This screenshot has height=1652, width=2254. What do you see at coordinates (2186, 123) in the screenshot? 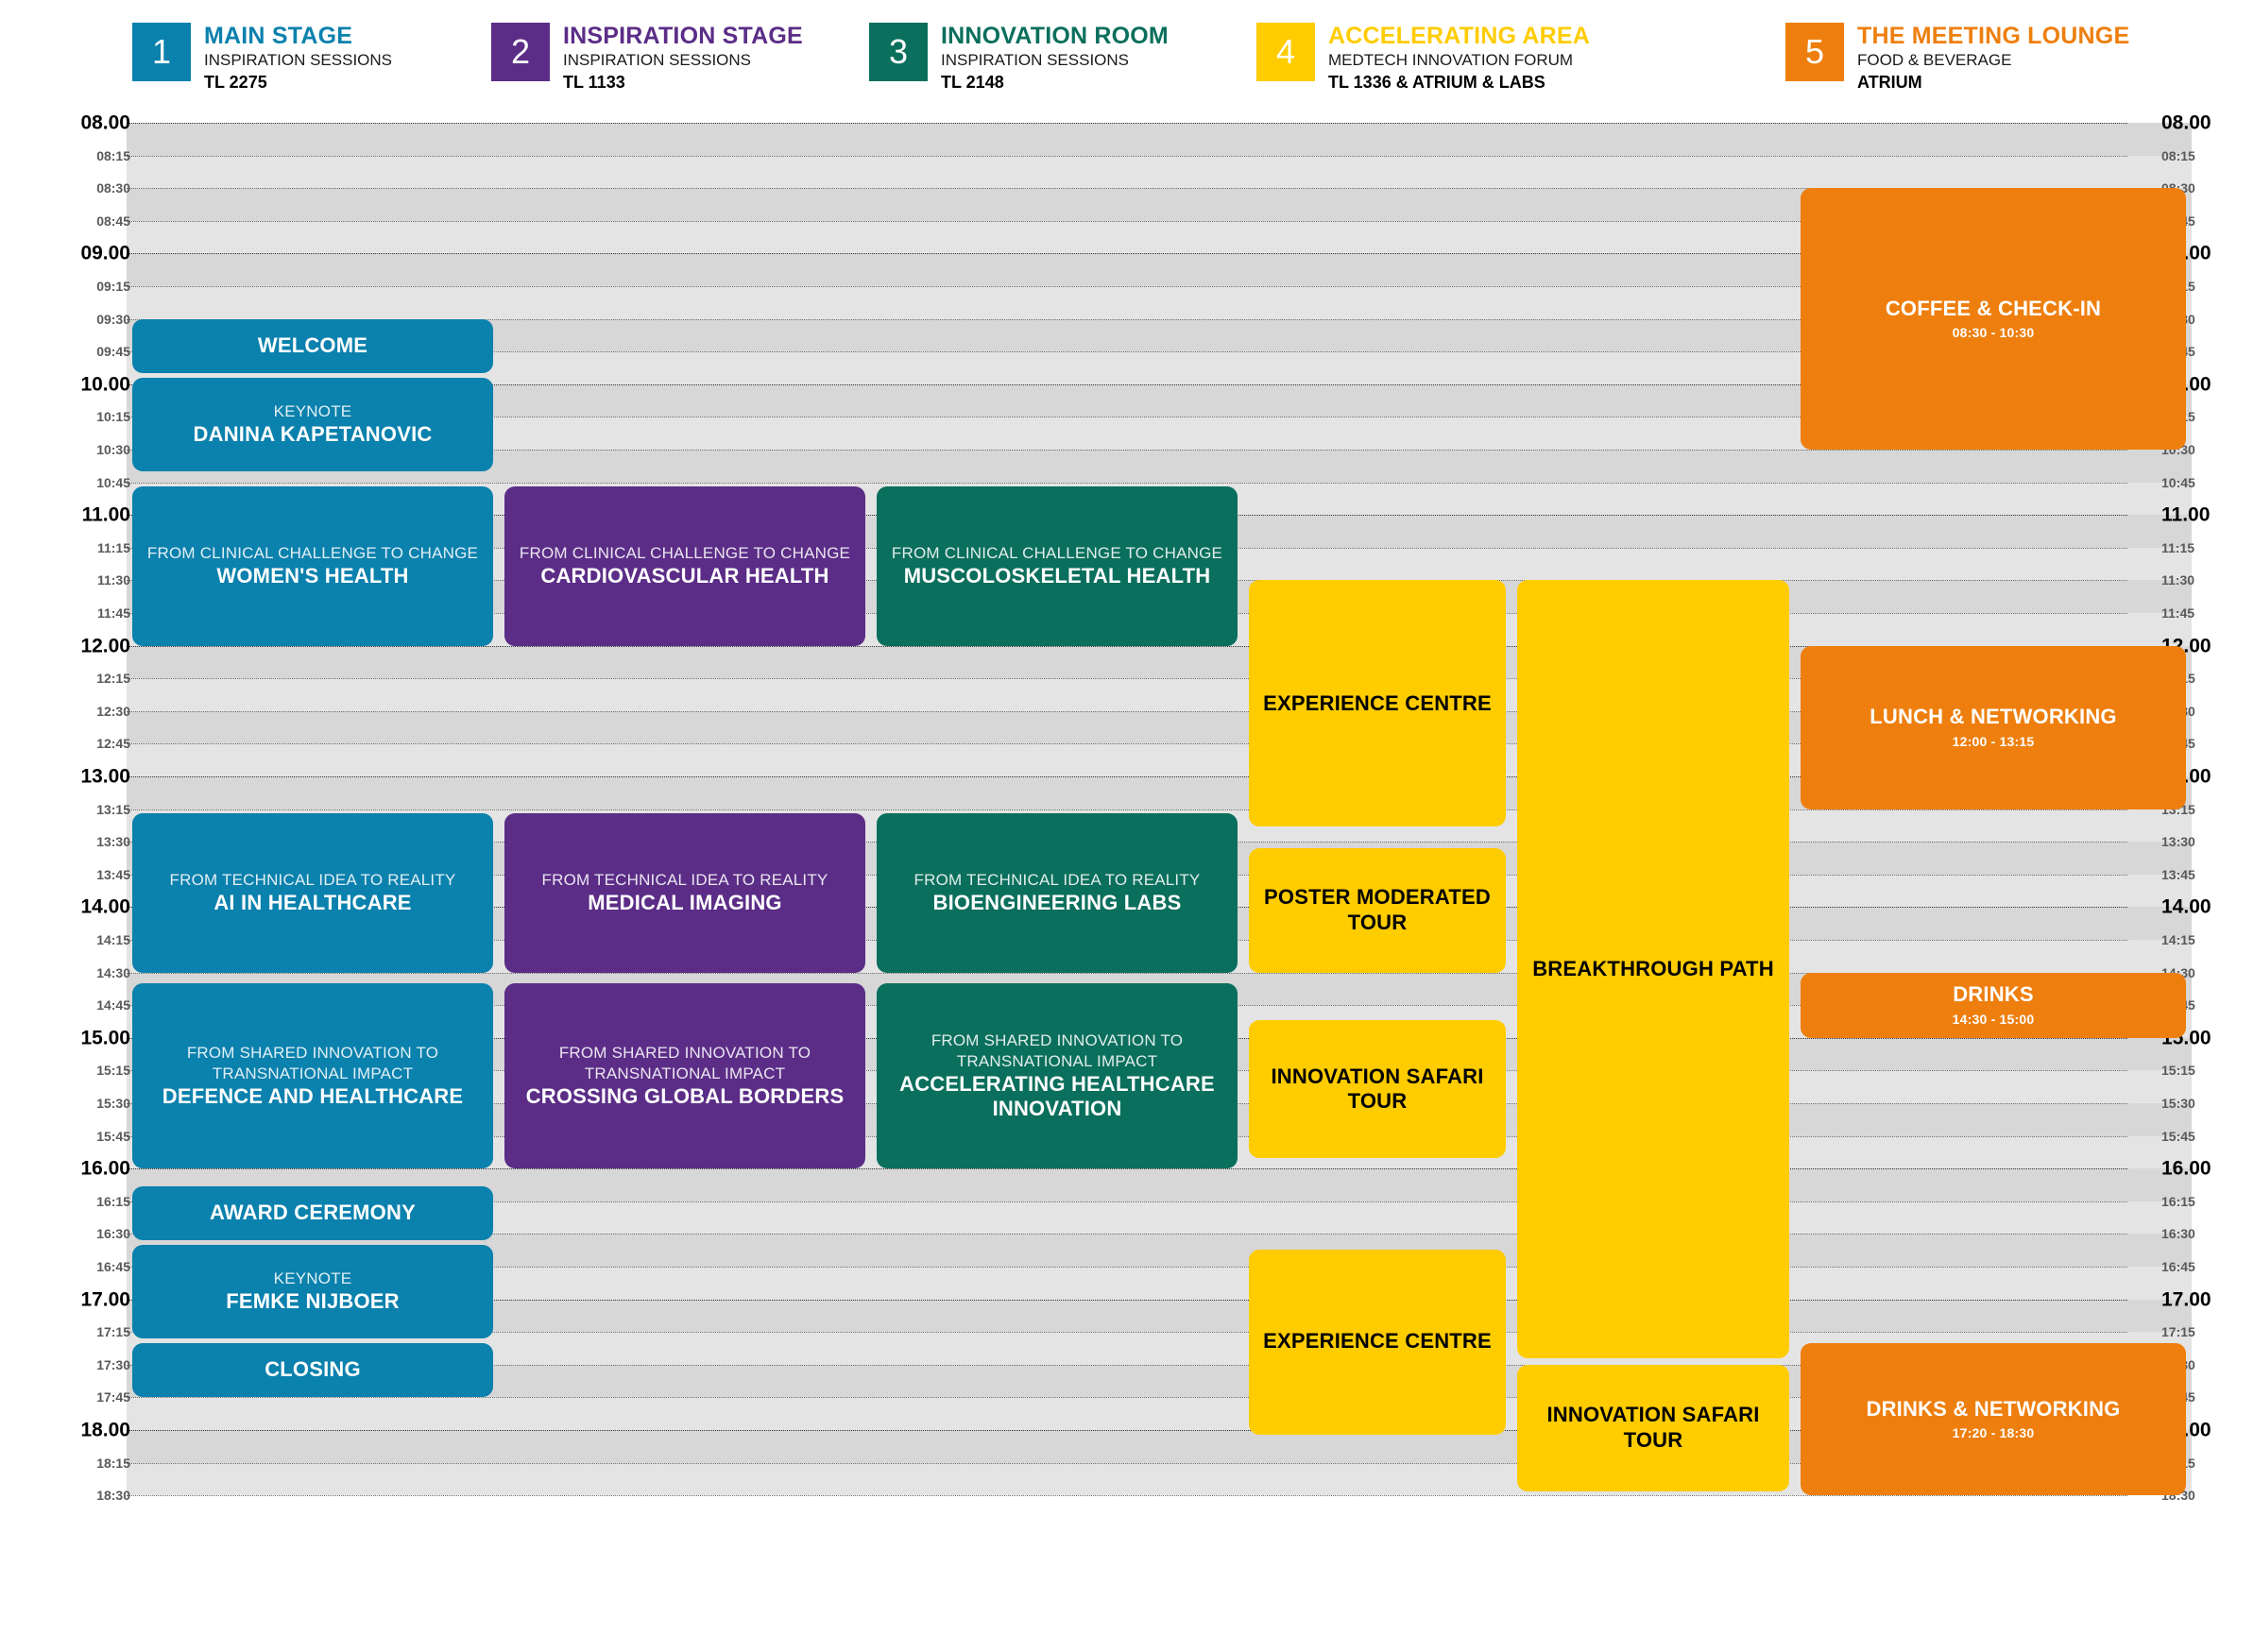
I see `time-label-right: 08.00` at bounding box center [2186, 123].